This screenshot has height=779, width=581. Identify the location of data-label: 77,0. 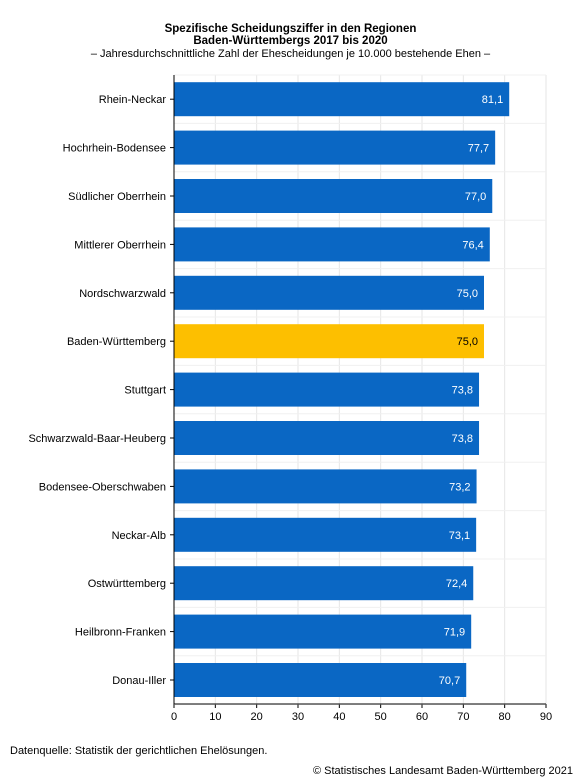
(475, 197).